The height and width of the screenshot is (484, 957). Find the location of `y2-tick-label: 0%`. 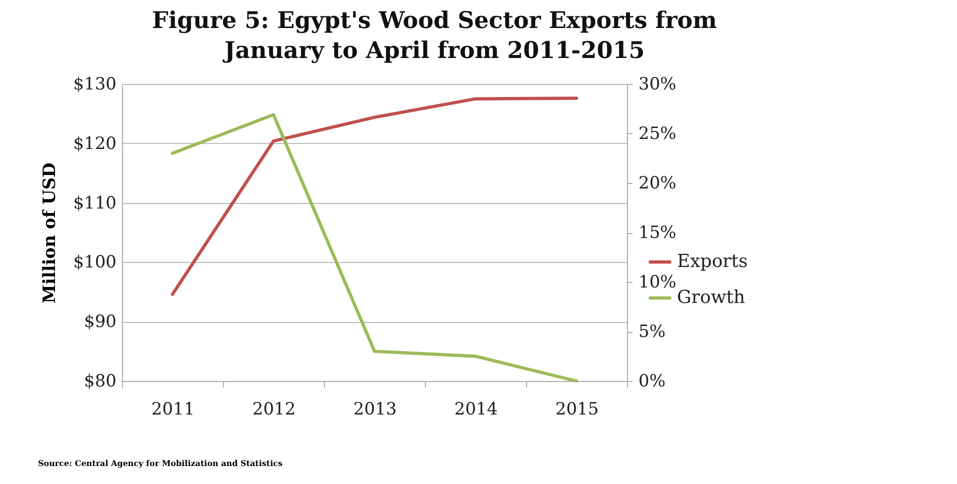

y2-tick-label: 0% is located at coordinates (652, 382).